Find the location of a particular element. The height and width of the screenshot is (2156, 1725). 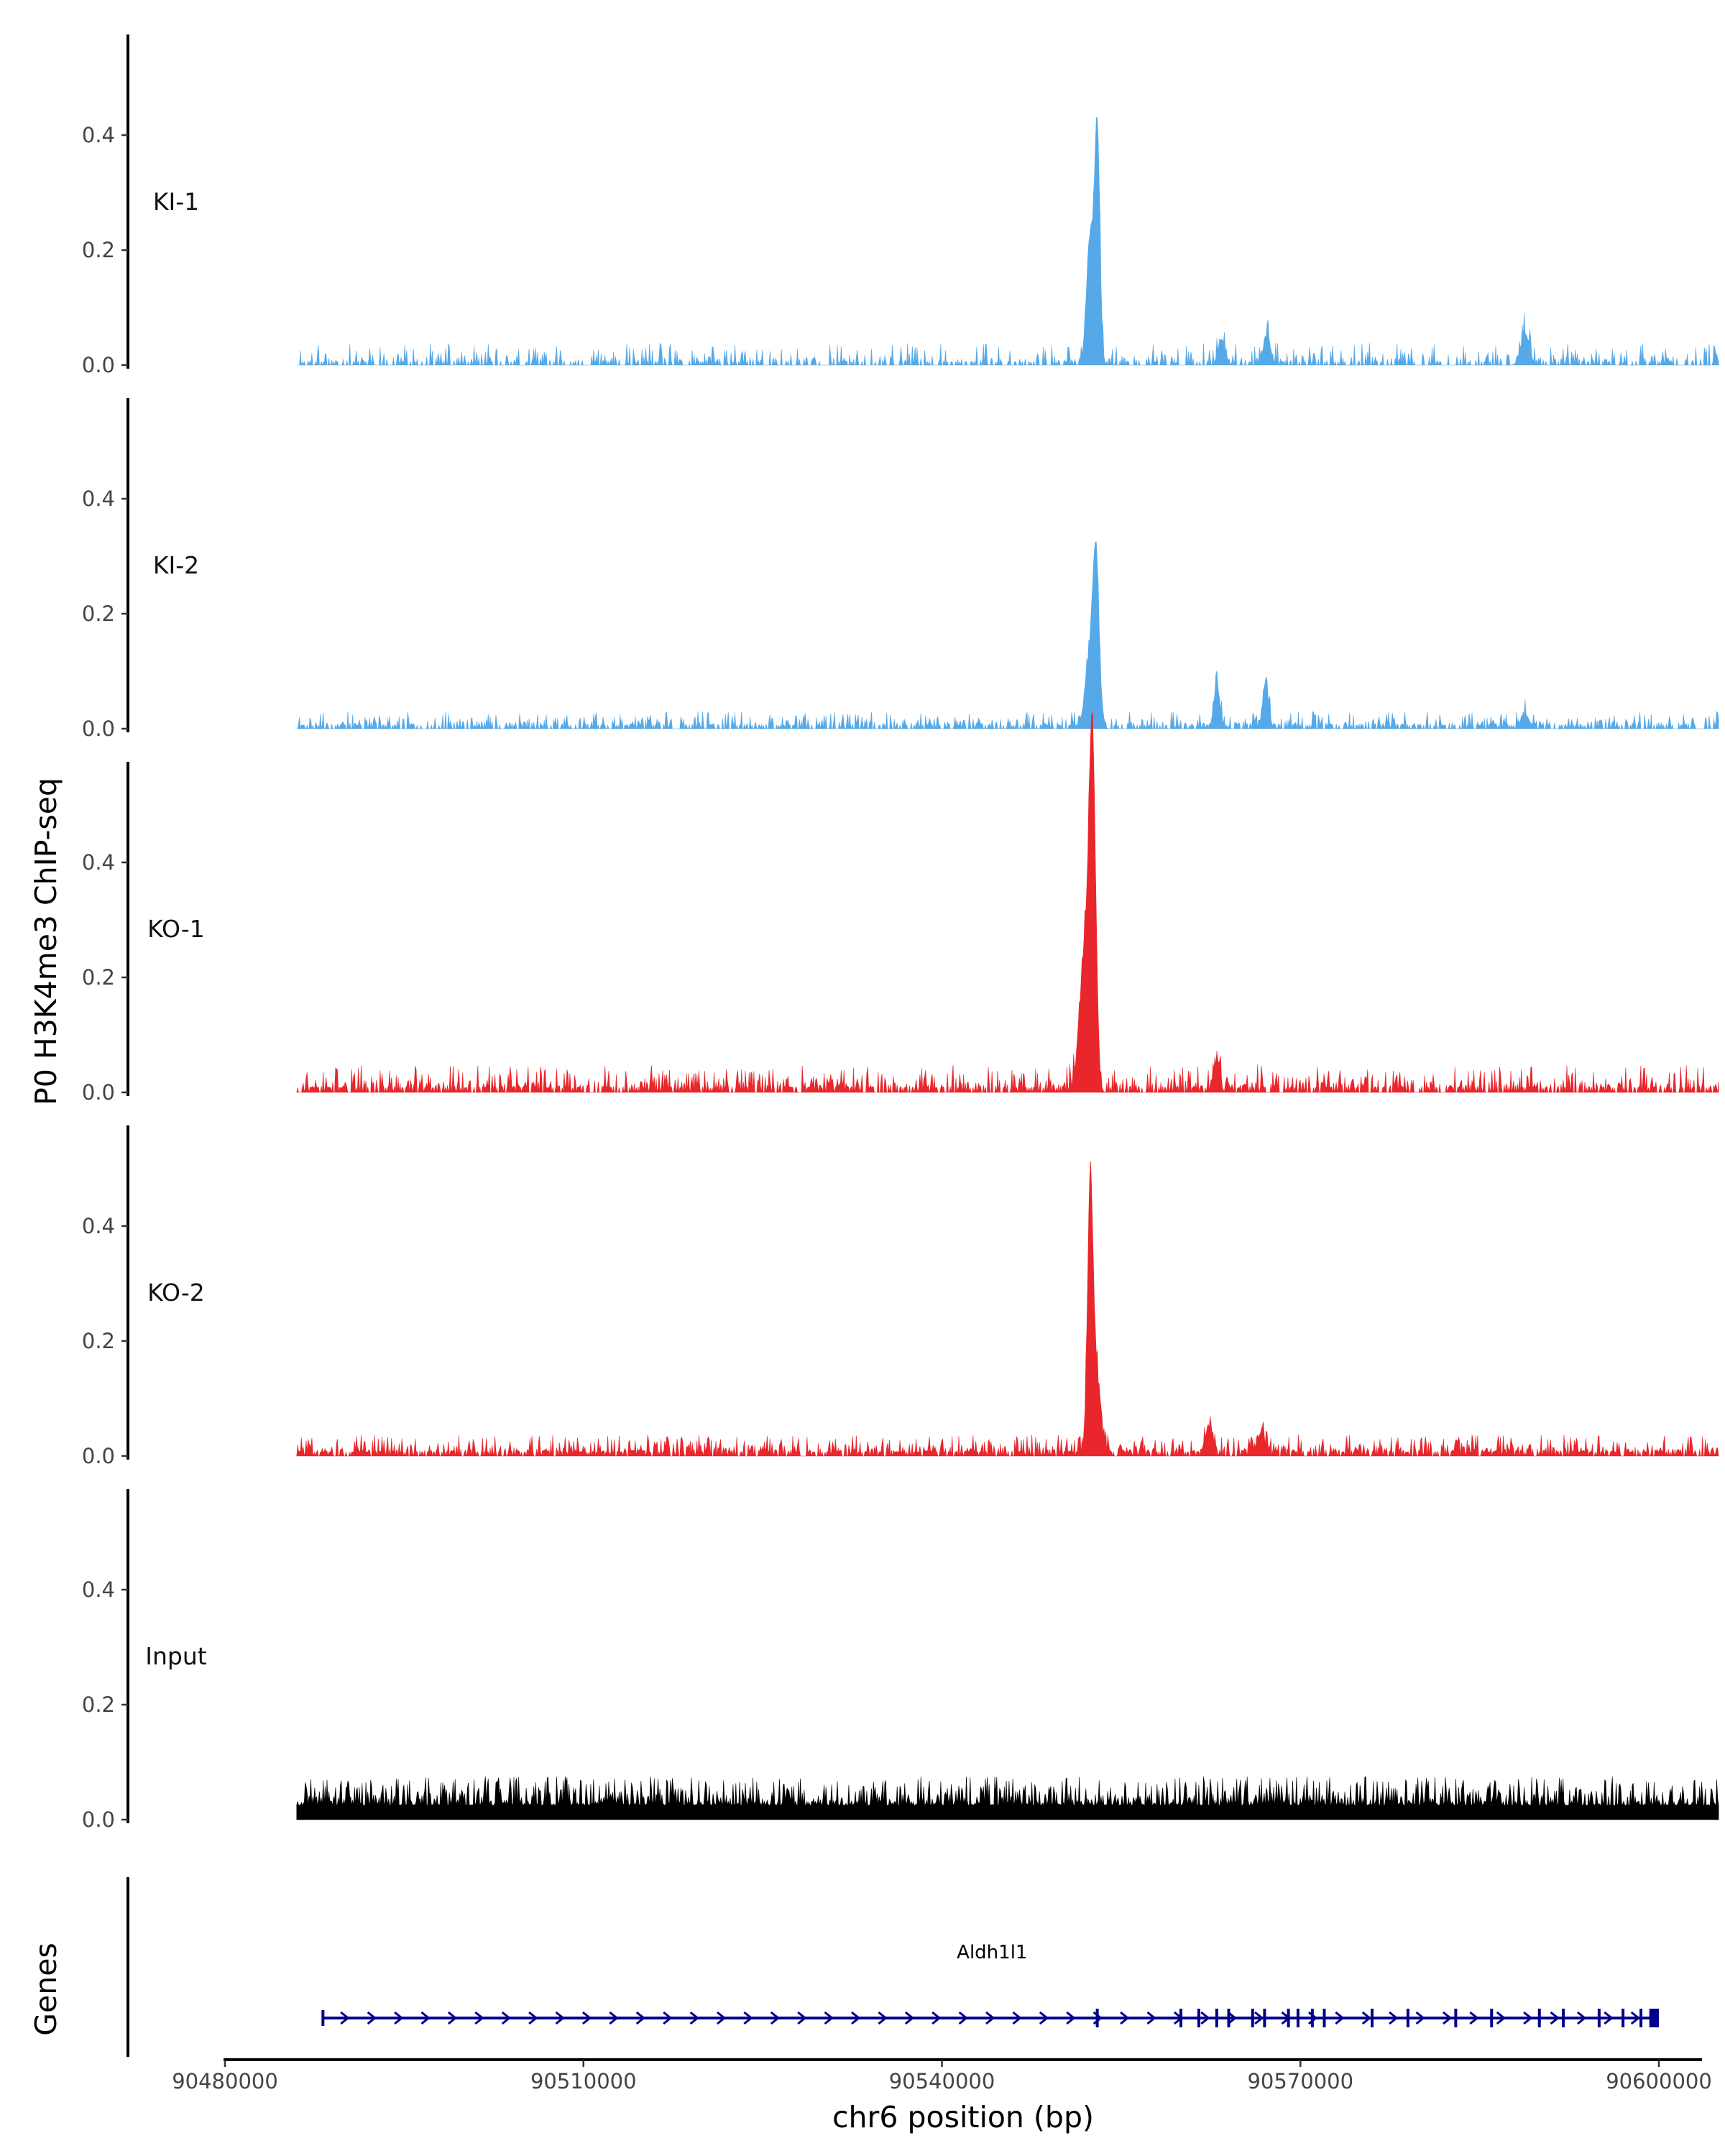

y-axis-title: P0 H3K4me3 ChIP-seq is located at coordinates (46, 941).